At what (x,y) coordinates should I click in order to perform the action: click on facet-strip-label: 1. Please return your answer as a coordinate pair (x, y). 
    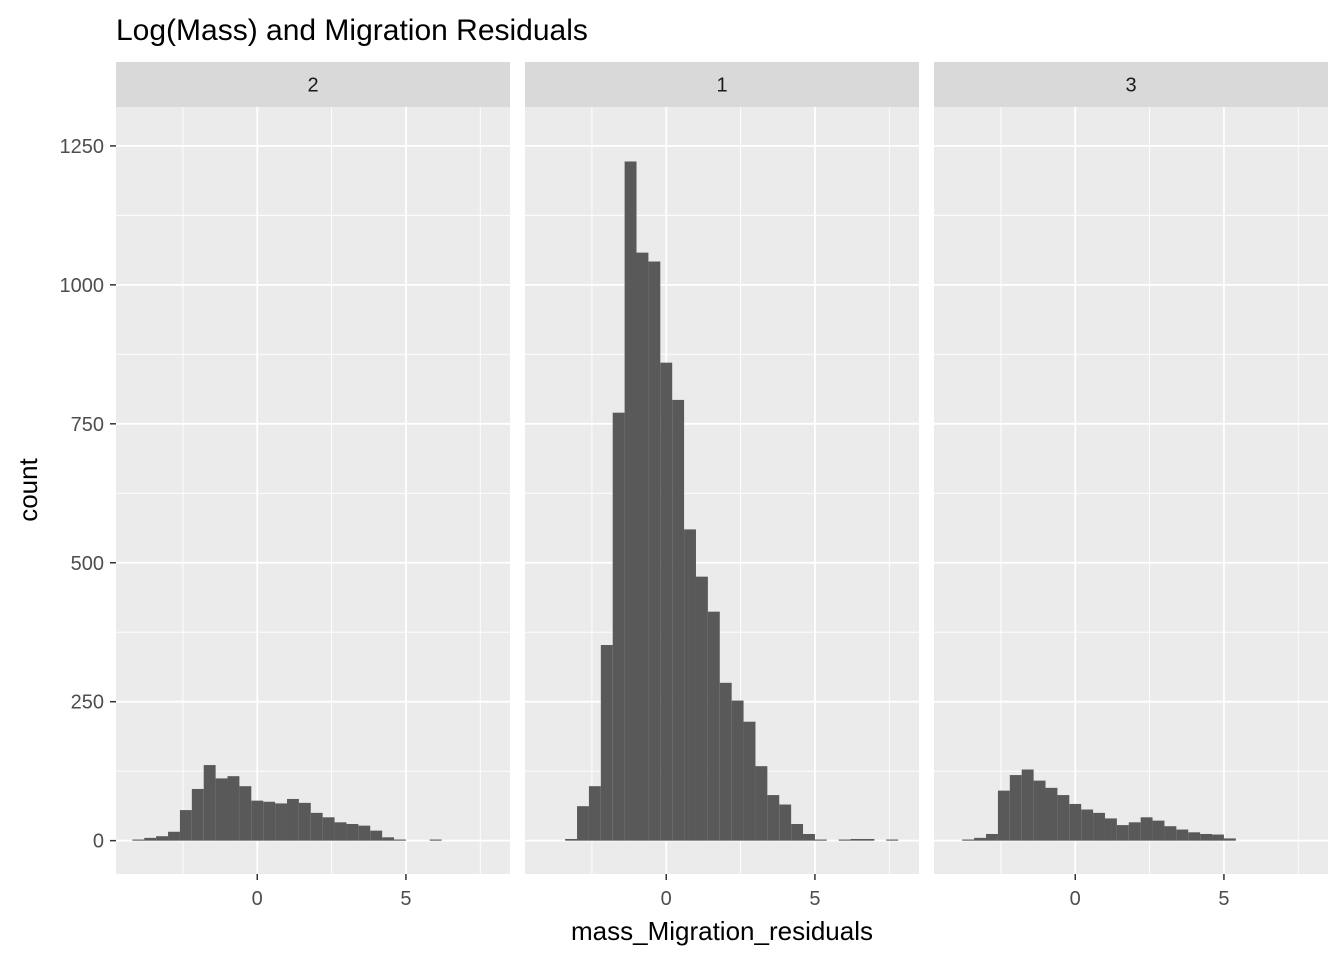
    Looking at the image, I should click on (721, 86).